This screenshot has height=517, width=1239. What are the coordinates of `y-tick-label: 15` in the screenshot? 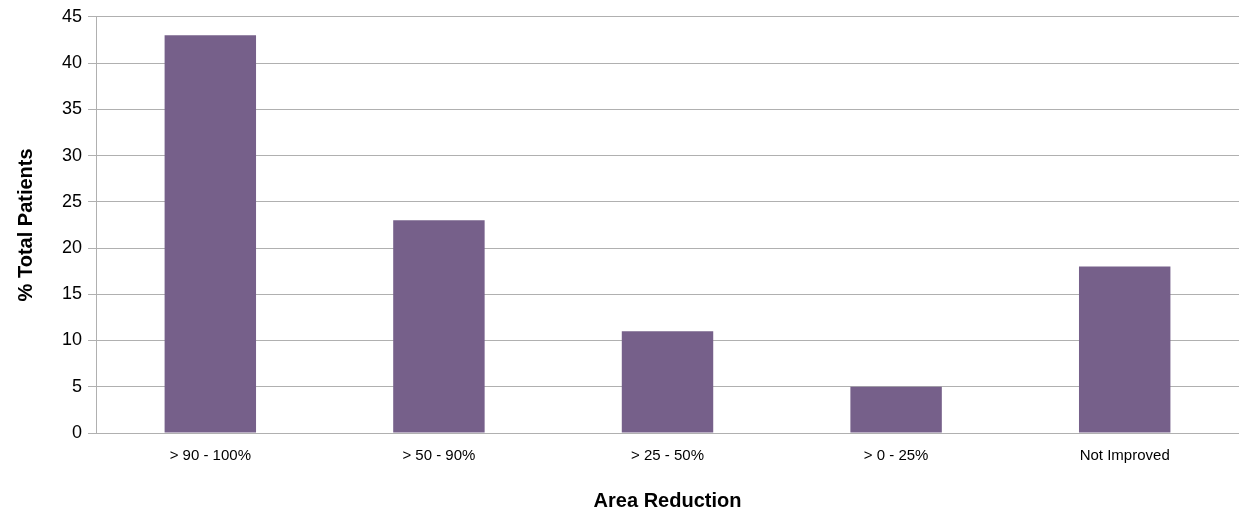 It's located at (72, 293).